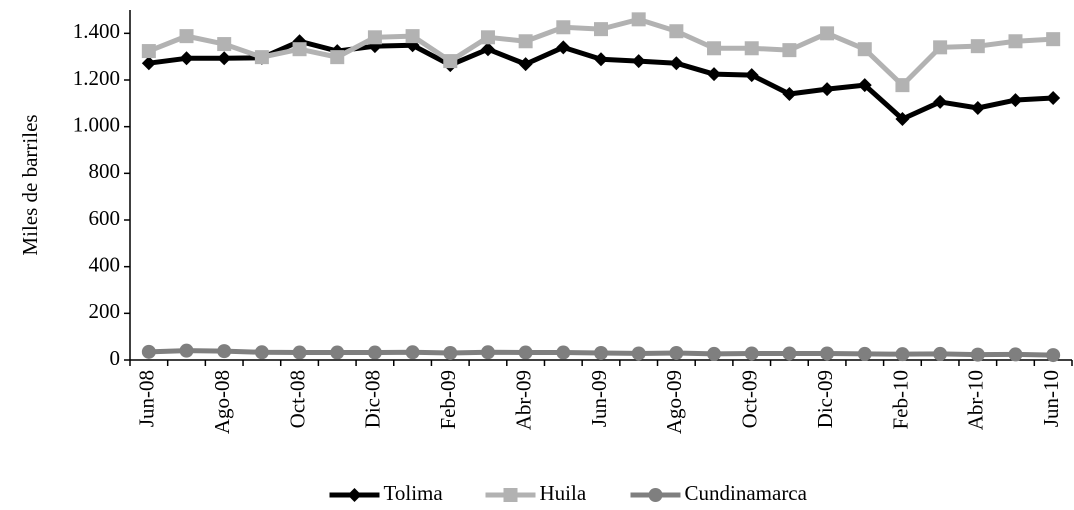  What do you see at coordinates (825, 399) in the screenshot?
I see `x-tick-label: Dic-09` at bounding box center [825, 399].